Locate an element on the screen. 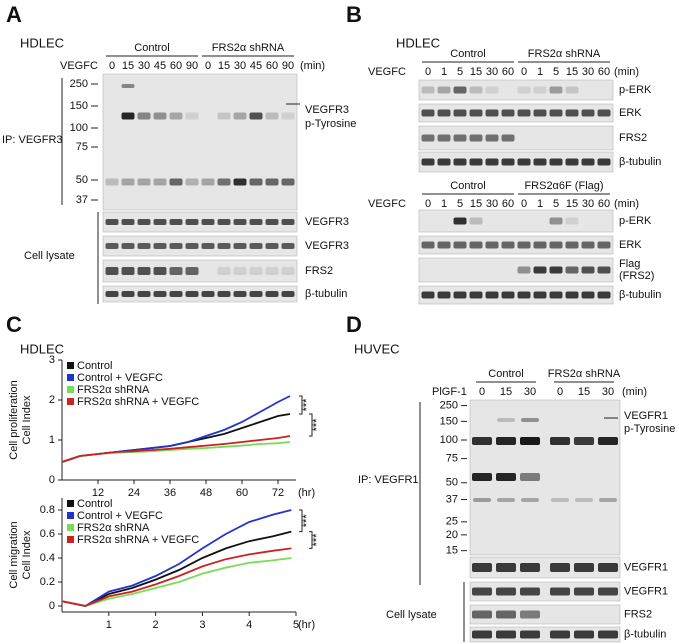  y-tick-label: 3 is located at coordinates (52, 360).